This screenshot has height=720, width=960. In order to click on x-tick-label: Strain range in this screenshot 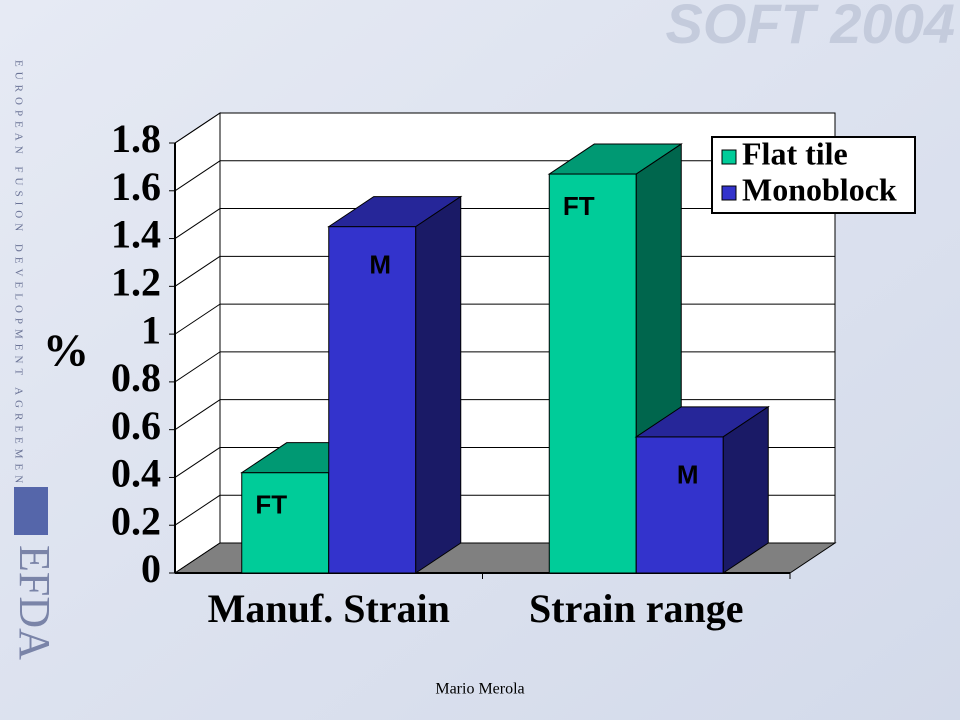, I will do `click(636, 608)`.